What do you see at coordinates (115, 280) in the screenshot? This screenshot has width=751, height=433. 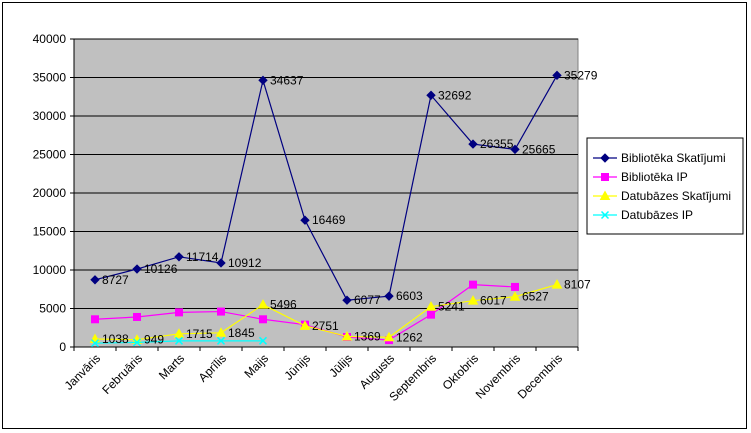 I see `data-label-biblioteka-skatijumi: 8727` at bounding box center [115, 280].